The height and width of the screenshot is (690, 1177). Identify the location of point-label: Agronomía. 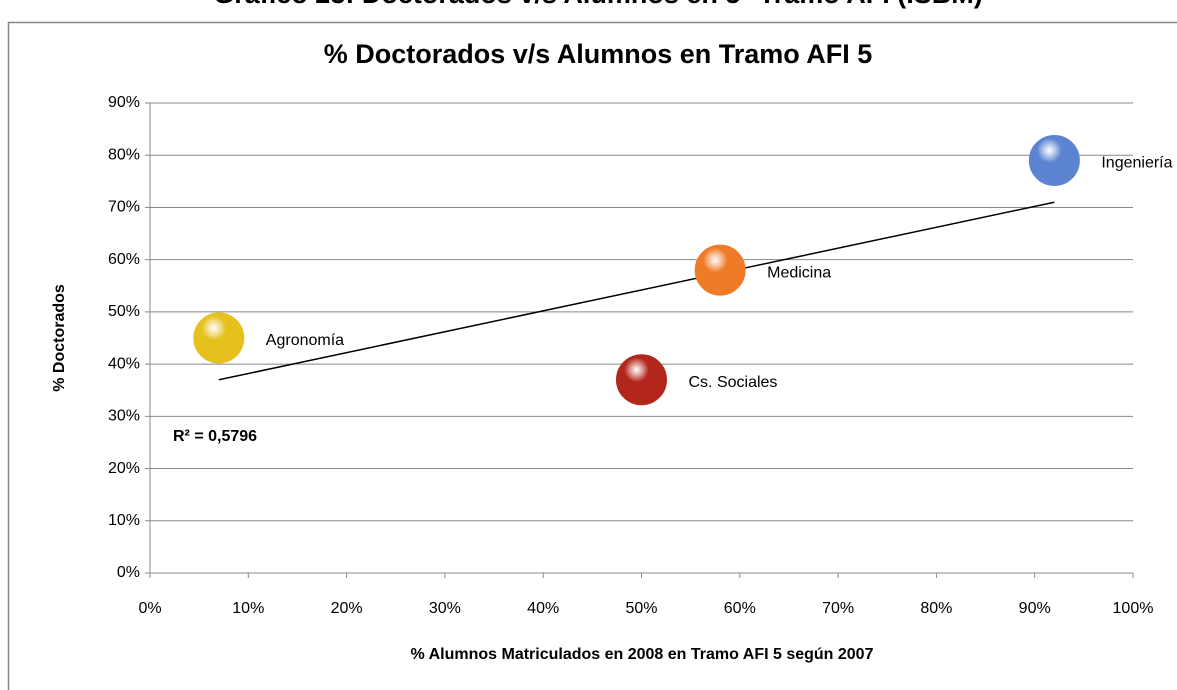
(305, 340).